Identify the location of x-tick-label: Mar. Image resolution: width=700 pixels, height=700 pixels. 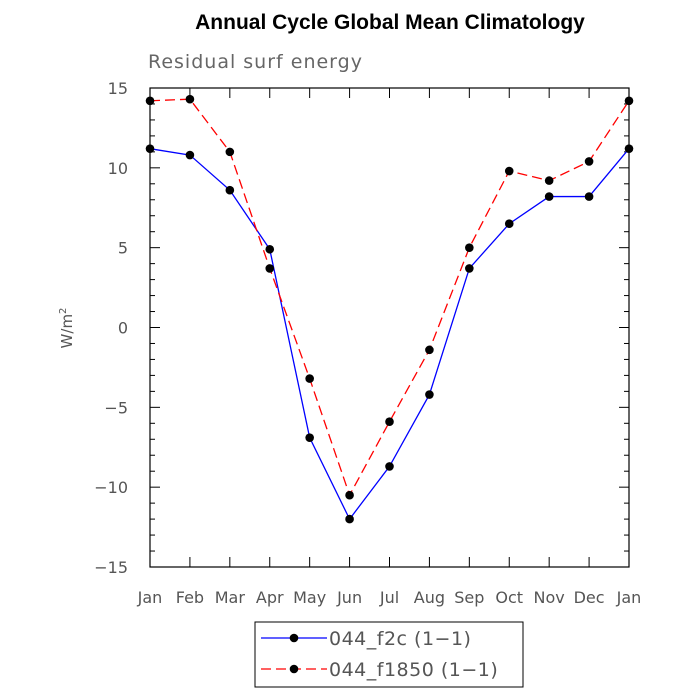
(230, 597).